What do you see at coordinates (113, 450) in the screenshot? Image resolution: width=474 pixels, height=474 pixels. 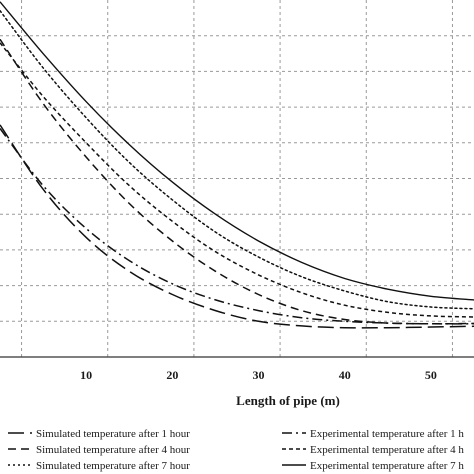 I see `legend-label-2: Simulated temperature after 4 hour` at bounding box center [113, 450].